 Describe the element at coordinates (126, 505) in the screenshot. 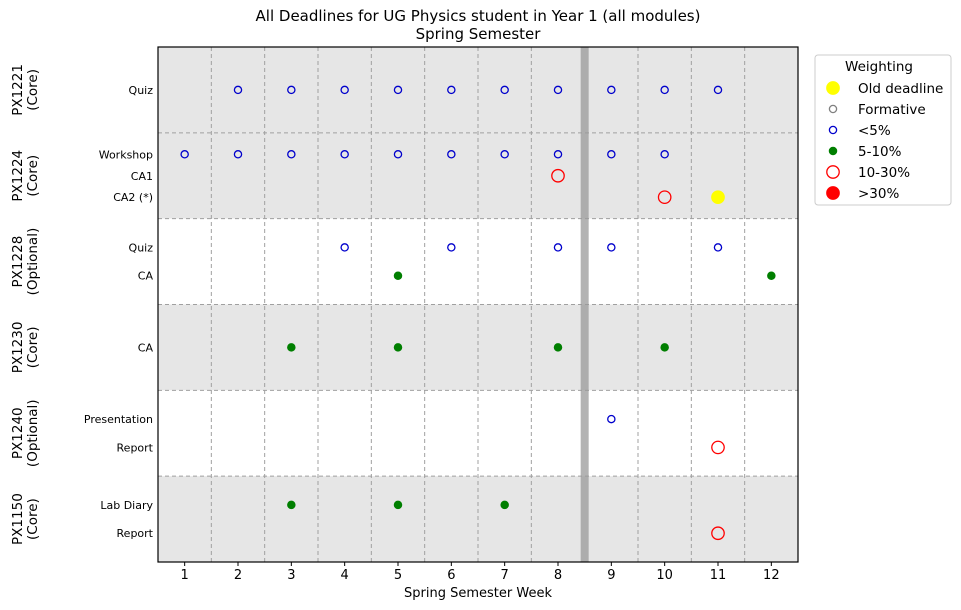

I see `activity-label: Lab Diary` at that location.